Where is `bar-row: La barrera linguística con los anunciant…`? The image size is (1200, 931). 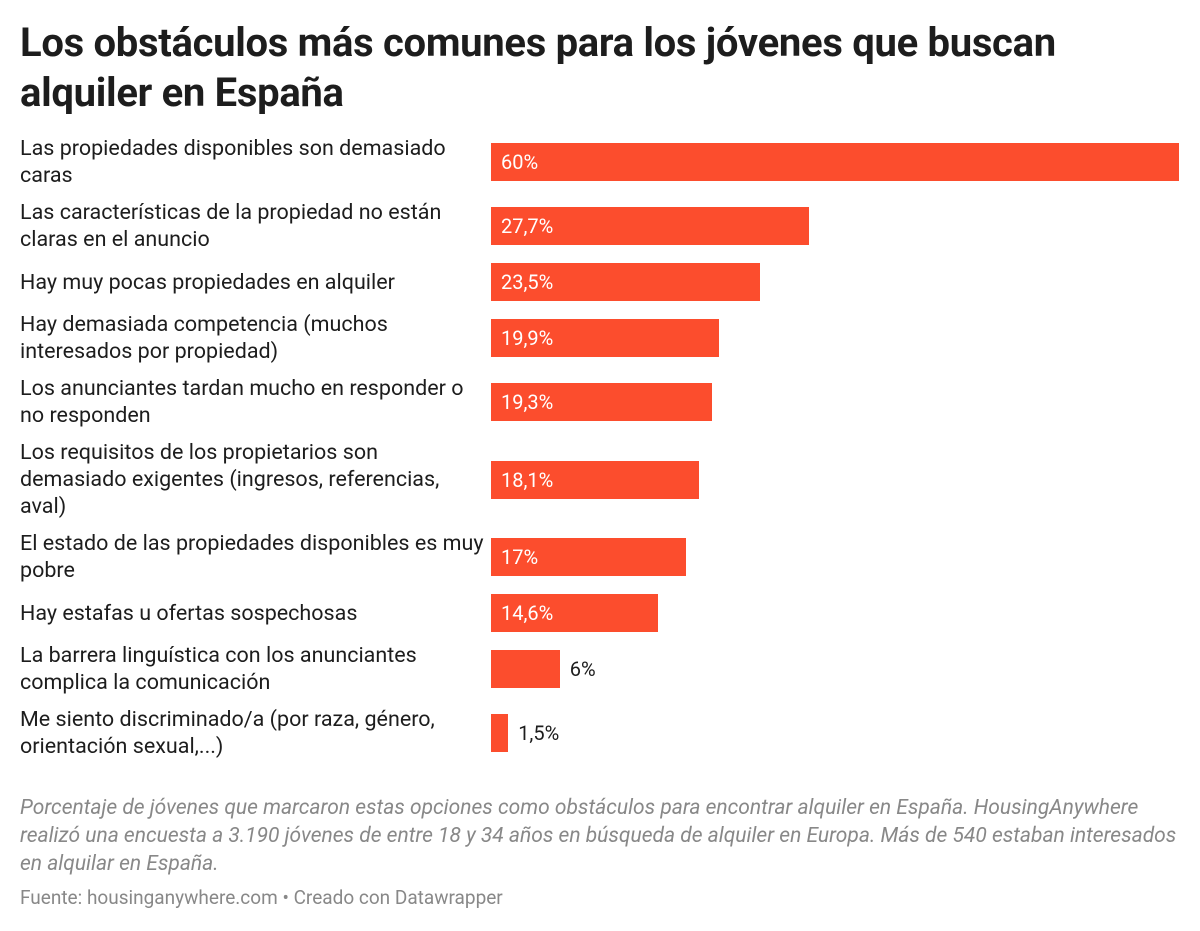
bar-row: La barrera linguística con los anunciant… is located at coordinates (600, 669).